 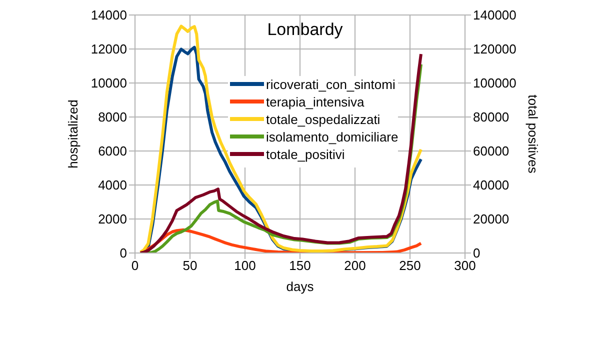 I want to click on y2-axis-title: total positives, so click(x=532, y=134).